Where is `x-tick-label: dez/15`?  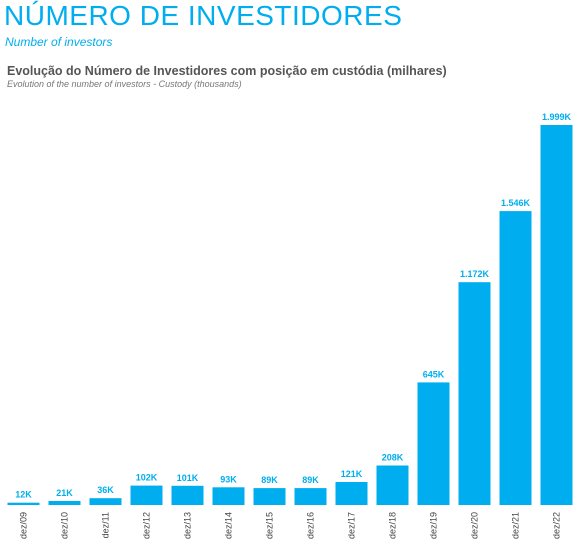
x-tick-label: dez/15 is located at coordinates (270, 525).